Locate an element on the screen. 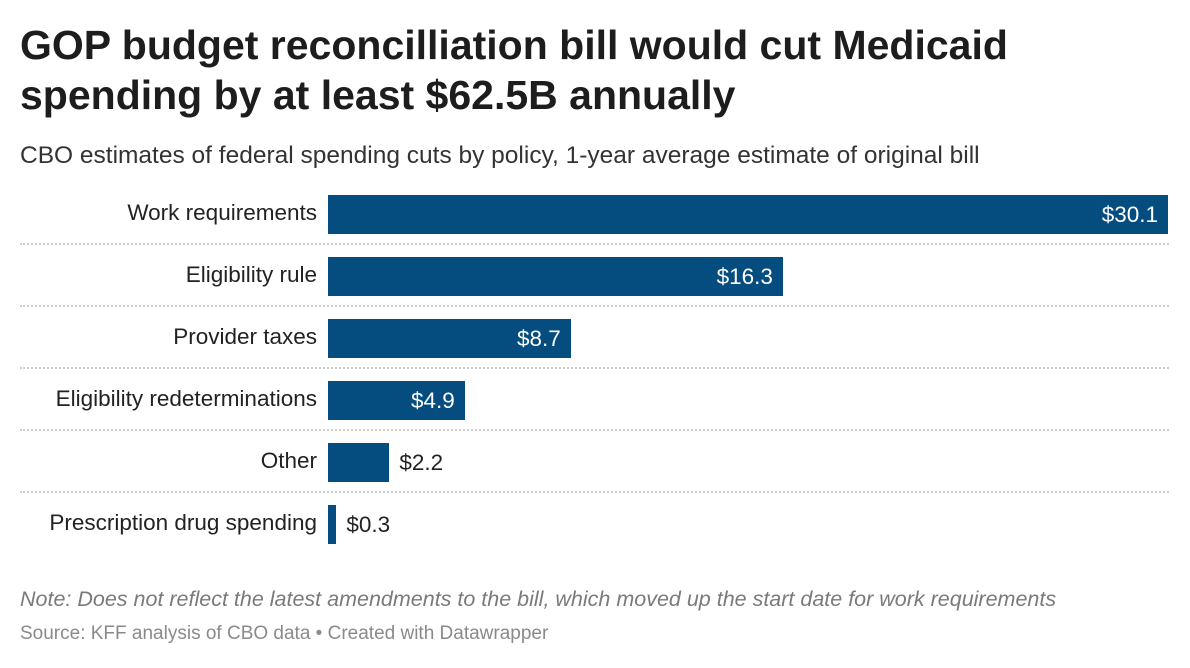 This screenshot has width=1190, height=668. bar-row: Prescription drug spending $0.3 is located at coordinates (594, 523).